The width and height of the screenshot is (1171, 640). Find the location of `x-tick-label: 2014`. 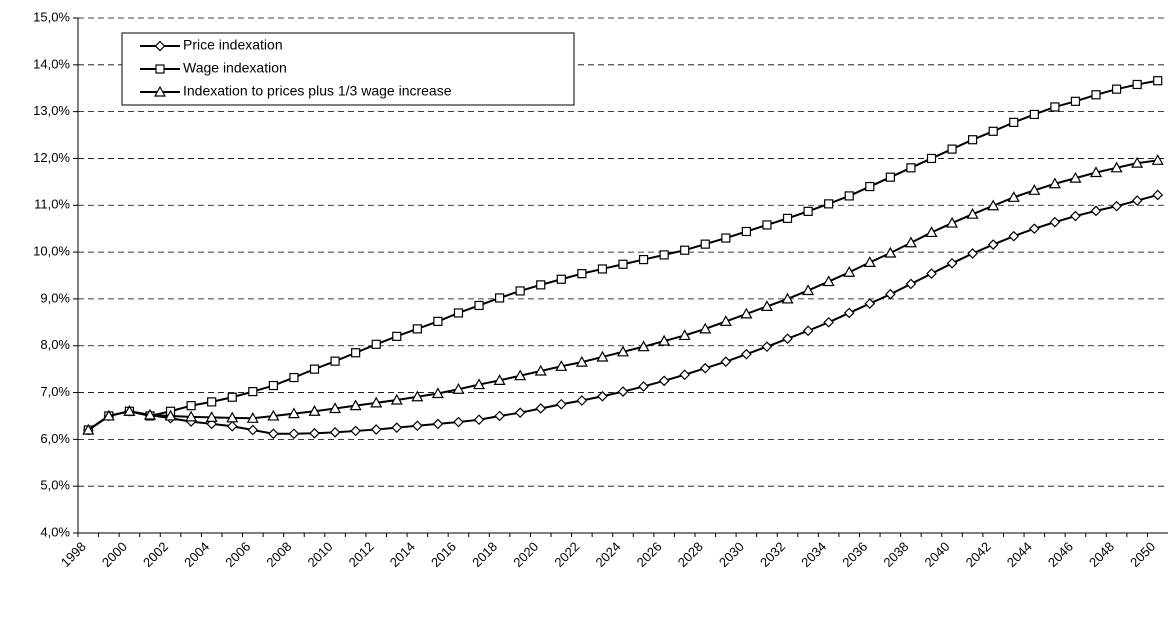

x-tick-label: 2014 is located at coordinates (402, 554).